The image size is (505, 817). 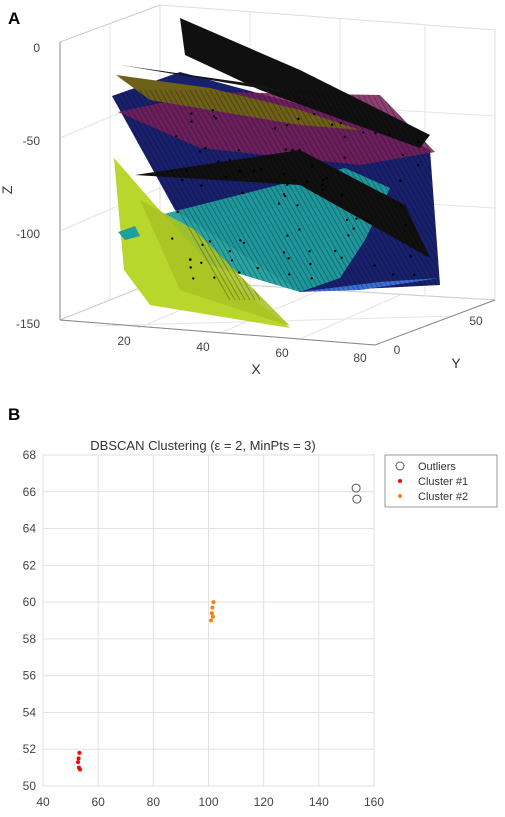 I want to click on x-tick-labels: 40 60 80 100 120 140 160, so click(x=210, y=802).